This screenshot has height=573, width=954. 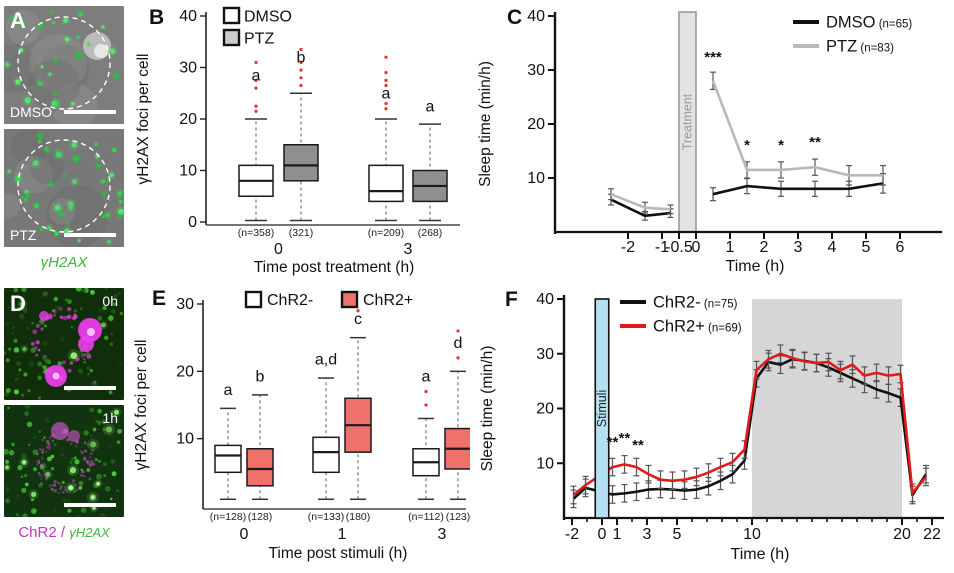 I want to click on legend: ChR2- ChR2+, so click(x=328, y=299).